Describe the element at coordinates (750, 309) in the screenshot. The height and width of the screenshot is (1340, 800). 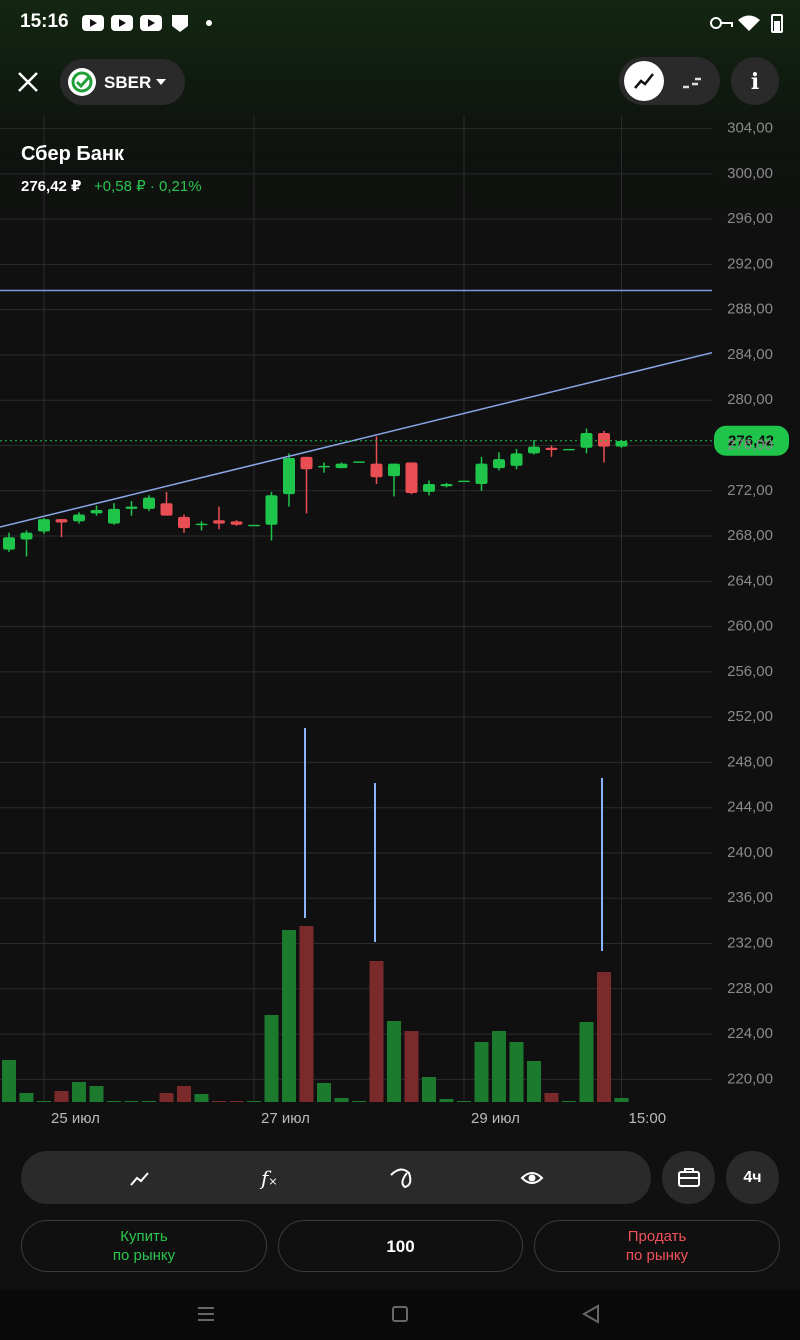
I see `y-tick-label: 288,00` at that location.